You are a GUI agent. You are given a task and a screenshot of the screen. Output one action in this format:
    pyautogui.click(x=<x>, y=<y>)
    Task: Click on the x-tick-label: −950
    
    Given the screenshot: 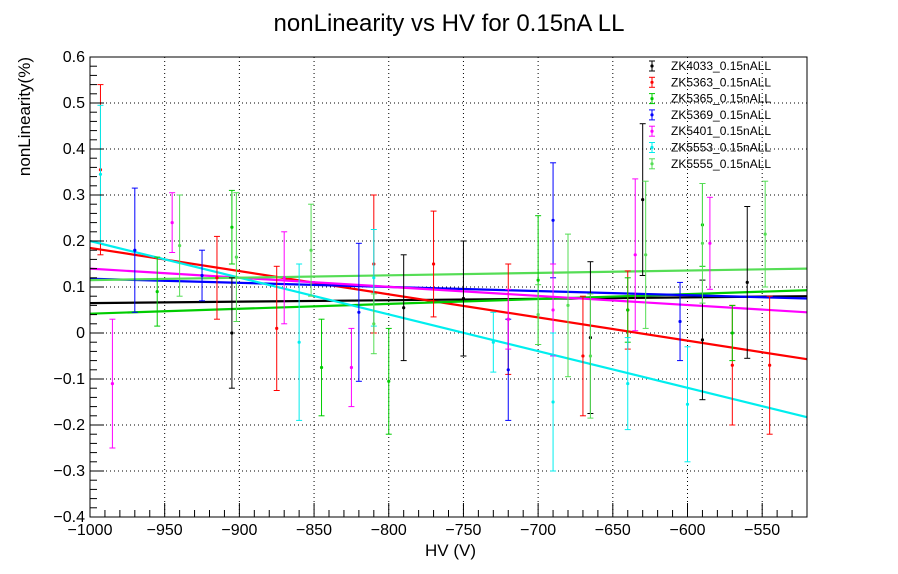 What is the action you would take?
    pyautogui.click(x=165, y=530)
    